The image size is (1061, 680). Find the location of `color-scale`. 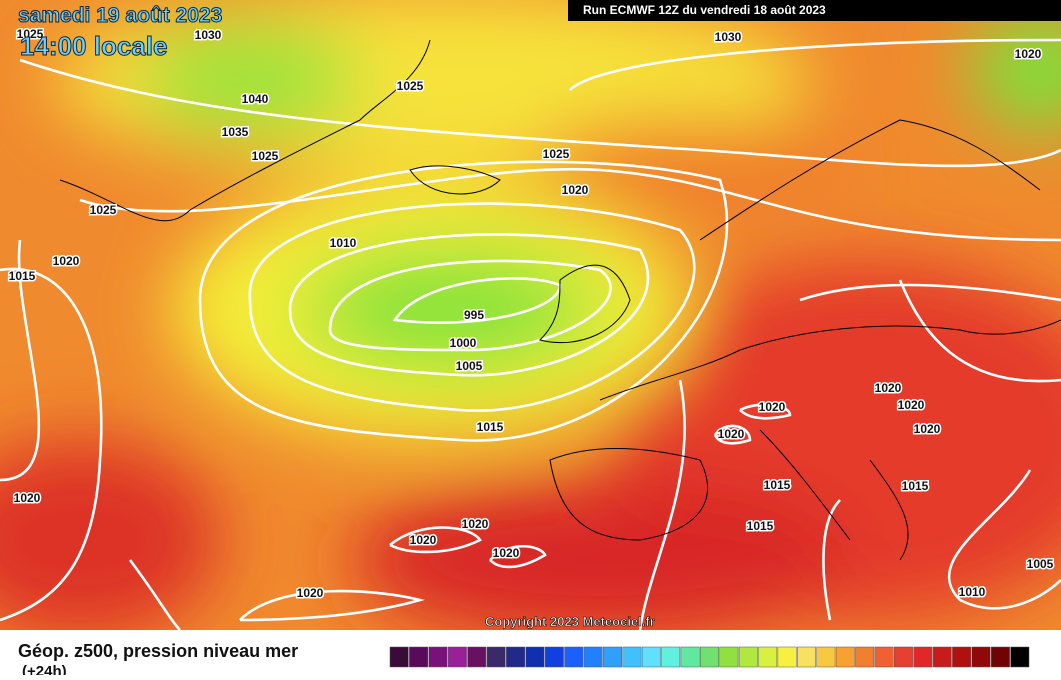

color-scale is located at coordinates (709, 657).